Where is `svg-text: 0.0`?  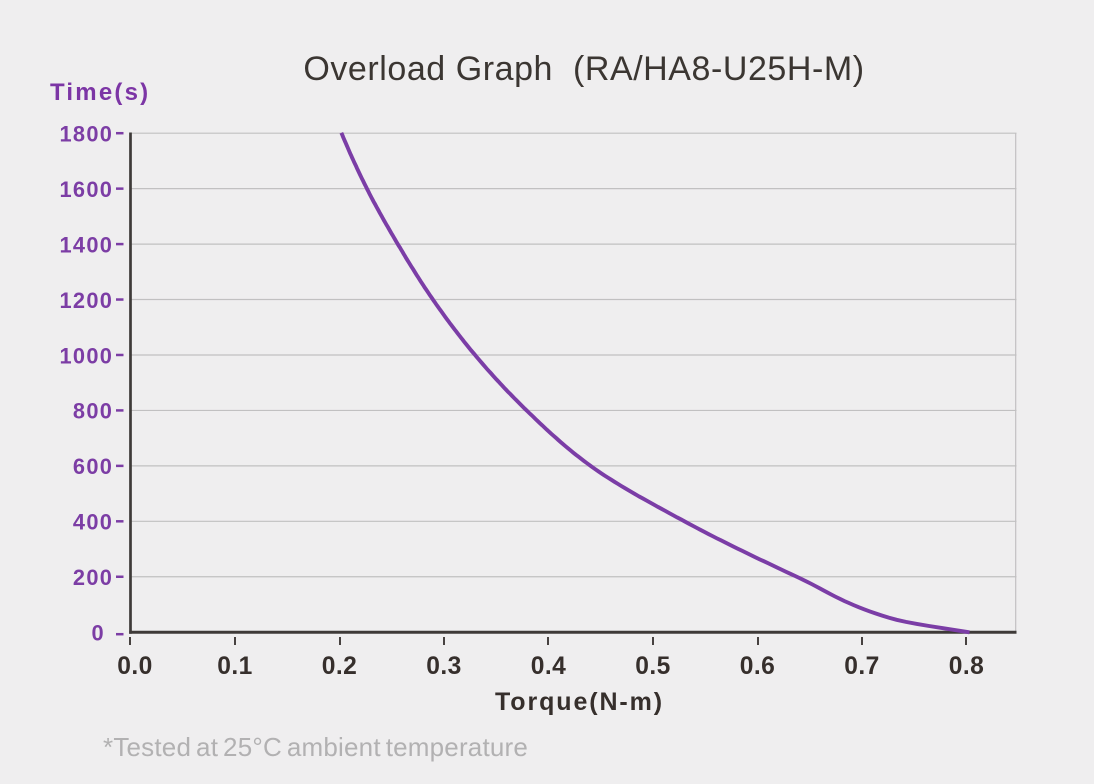
svg-text: 0.0 is located at coordinates (134, 666).